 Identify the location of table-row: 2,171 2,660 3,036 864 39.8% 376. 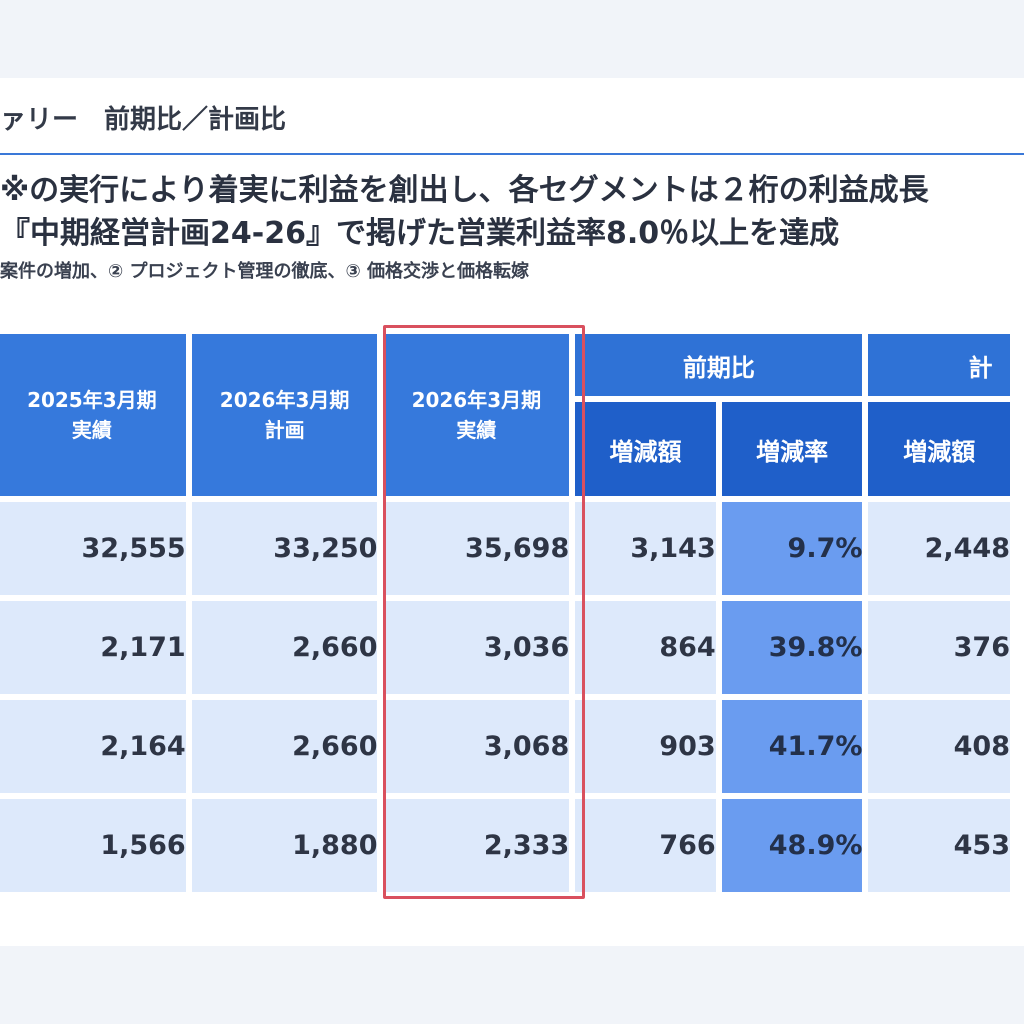
(505, 647).